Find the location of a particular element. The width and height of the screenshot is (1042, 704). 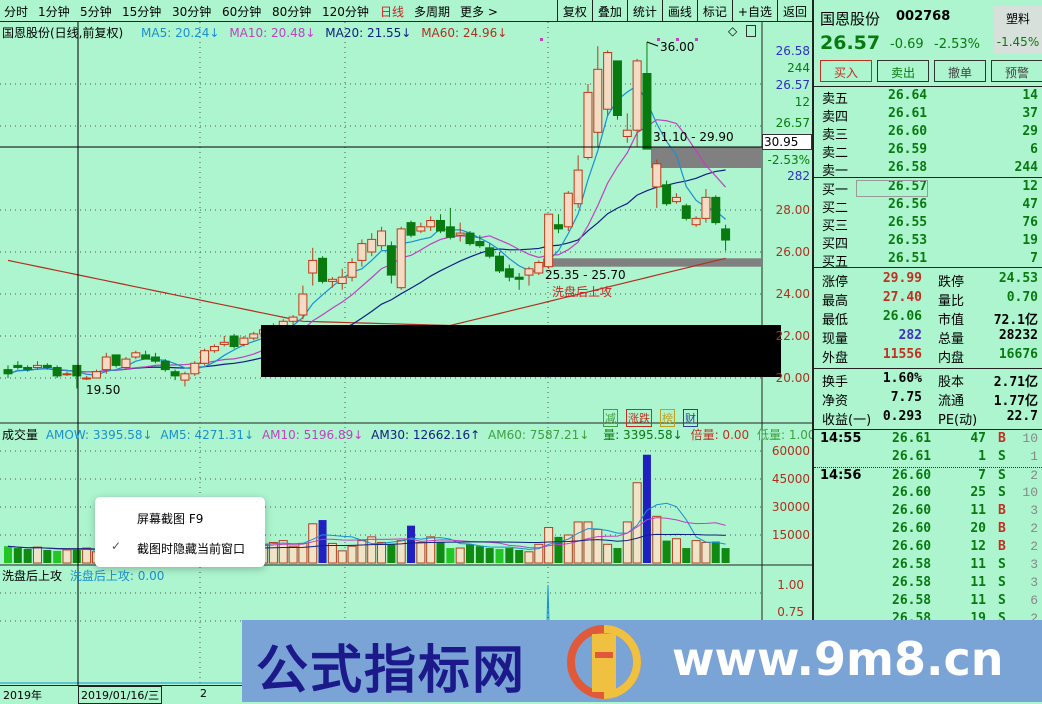

tool-button: +自选 is located at coordinates (754, 11).